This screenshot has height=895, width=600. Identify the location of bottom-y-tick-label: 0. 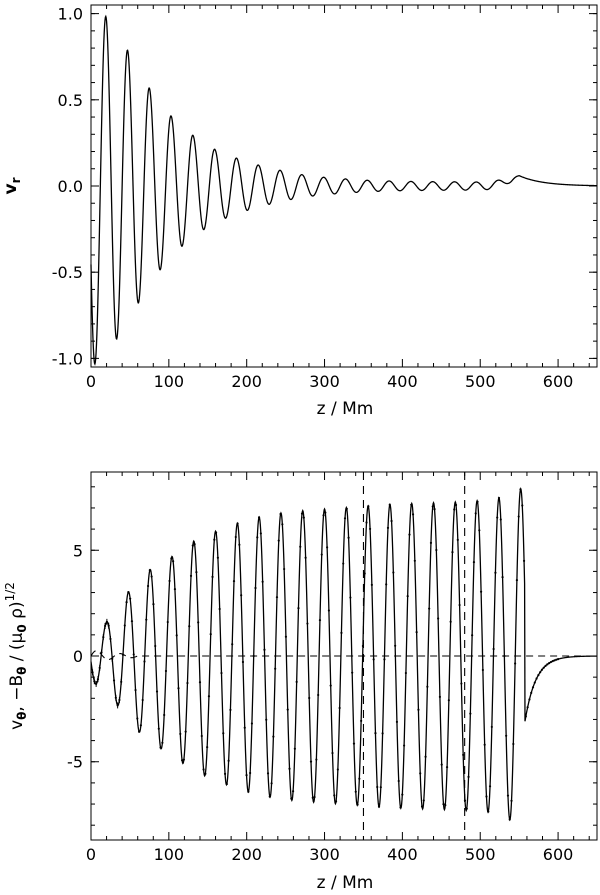
(78, 656).